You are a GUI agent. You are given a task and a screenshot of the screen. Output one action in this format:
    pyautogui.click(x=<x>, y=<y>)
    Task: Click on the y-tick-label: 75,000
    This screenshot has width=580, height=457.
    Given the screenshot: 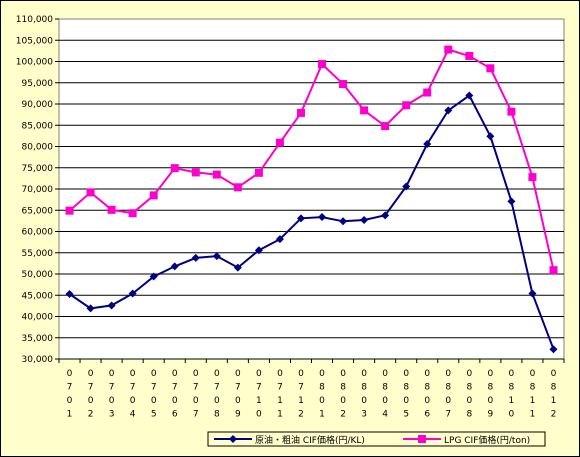 What is the action you would take?
    pyautogui.click(x=38, y=169)
    